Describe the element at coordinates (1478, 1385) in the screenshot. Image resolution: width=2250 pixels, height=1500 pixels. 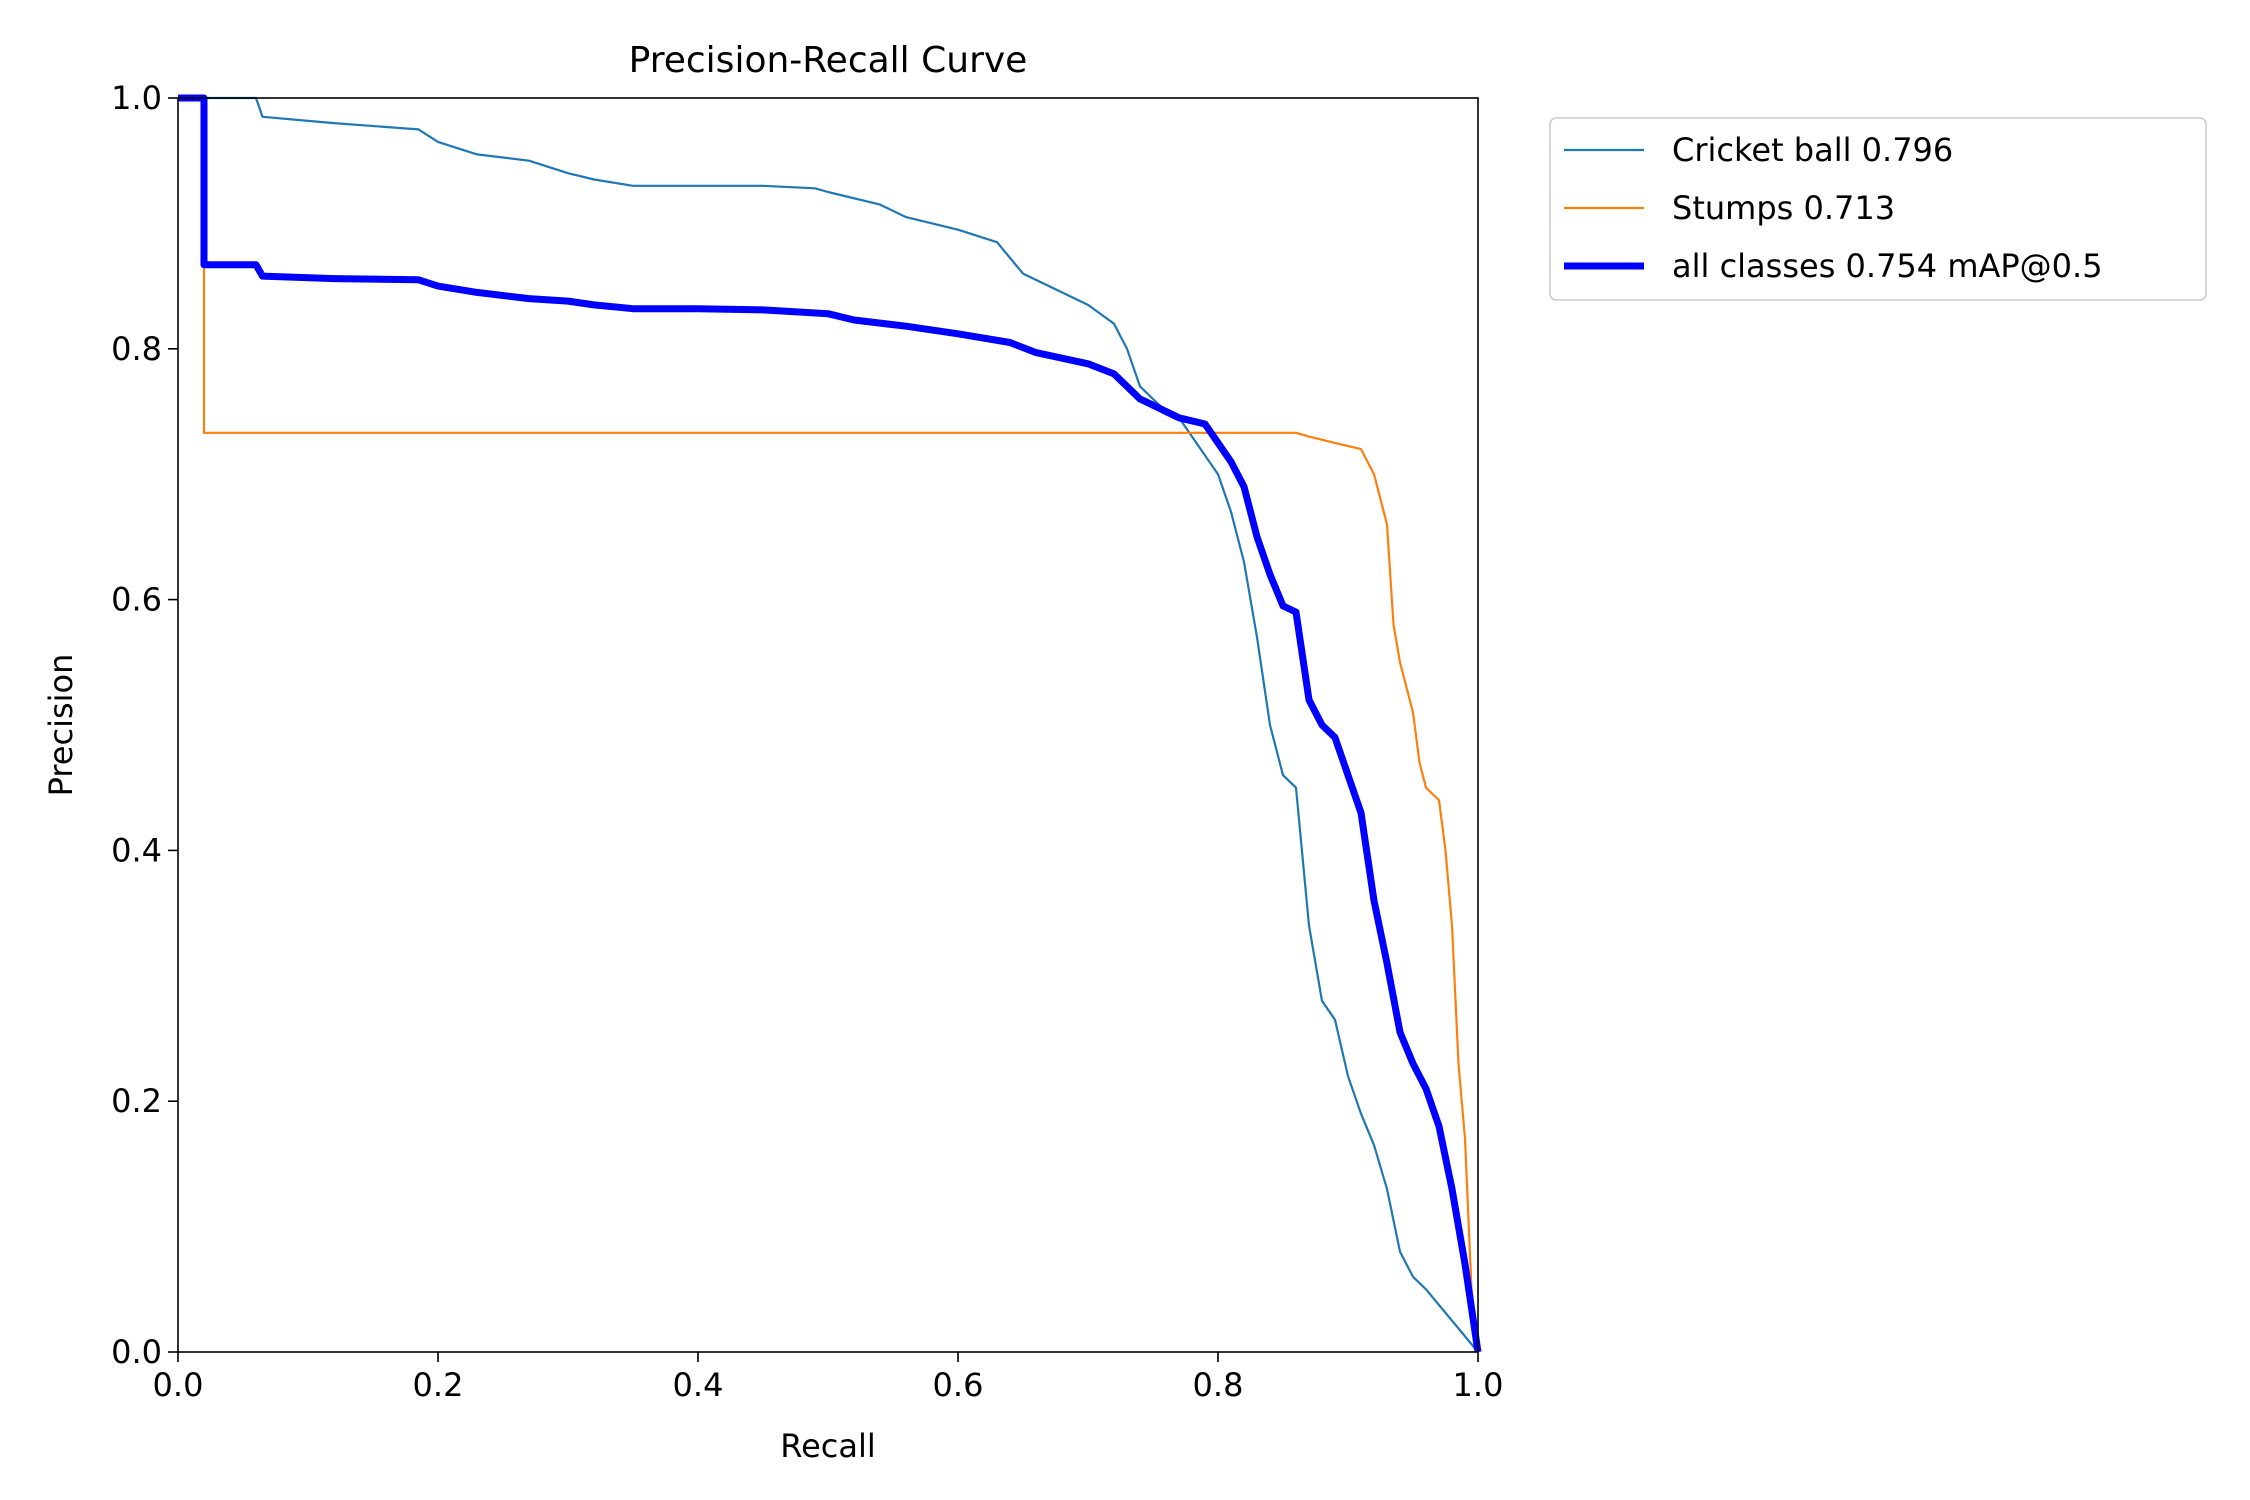
I see `x-tick-label: 1.0` at that location.